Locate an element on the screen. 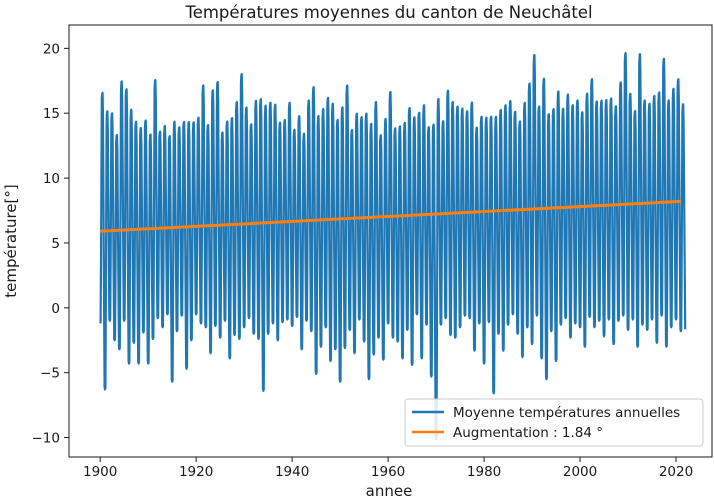  y-tick-label: −5 is located at coordinates (50, 374).